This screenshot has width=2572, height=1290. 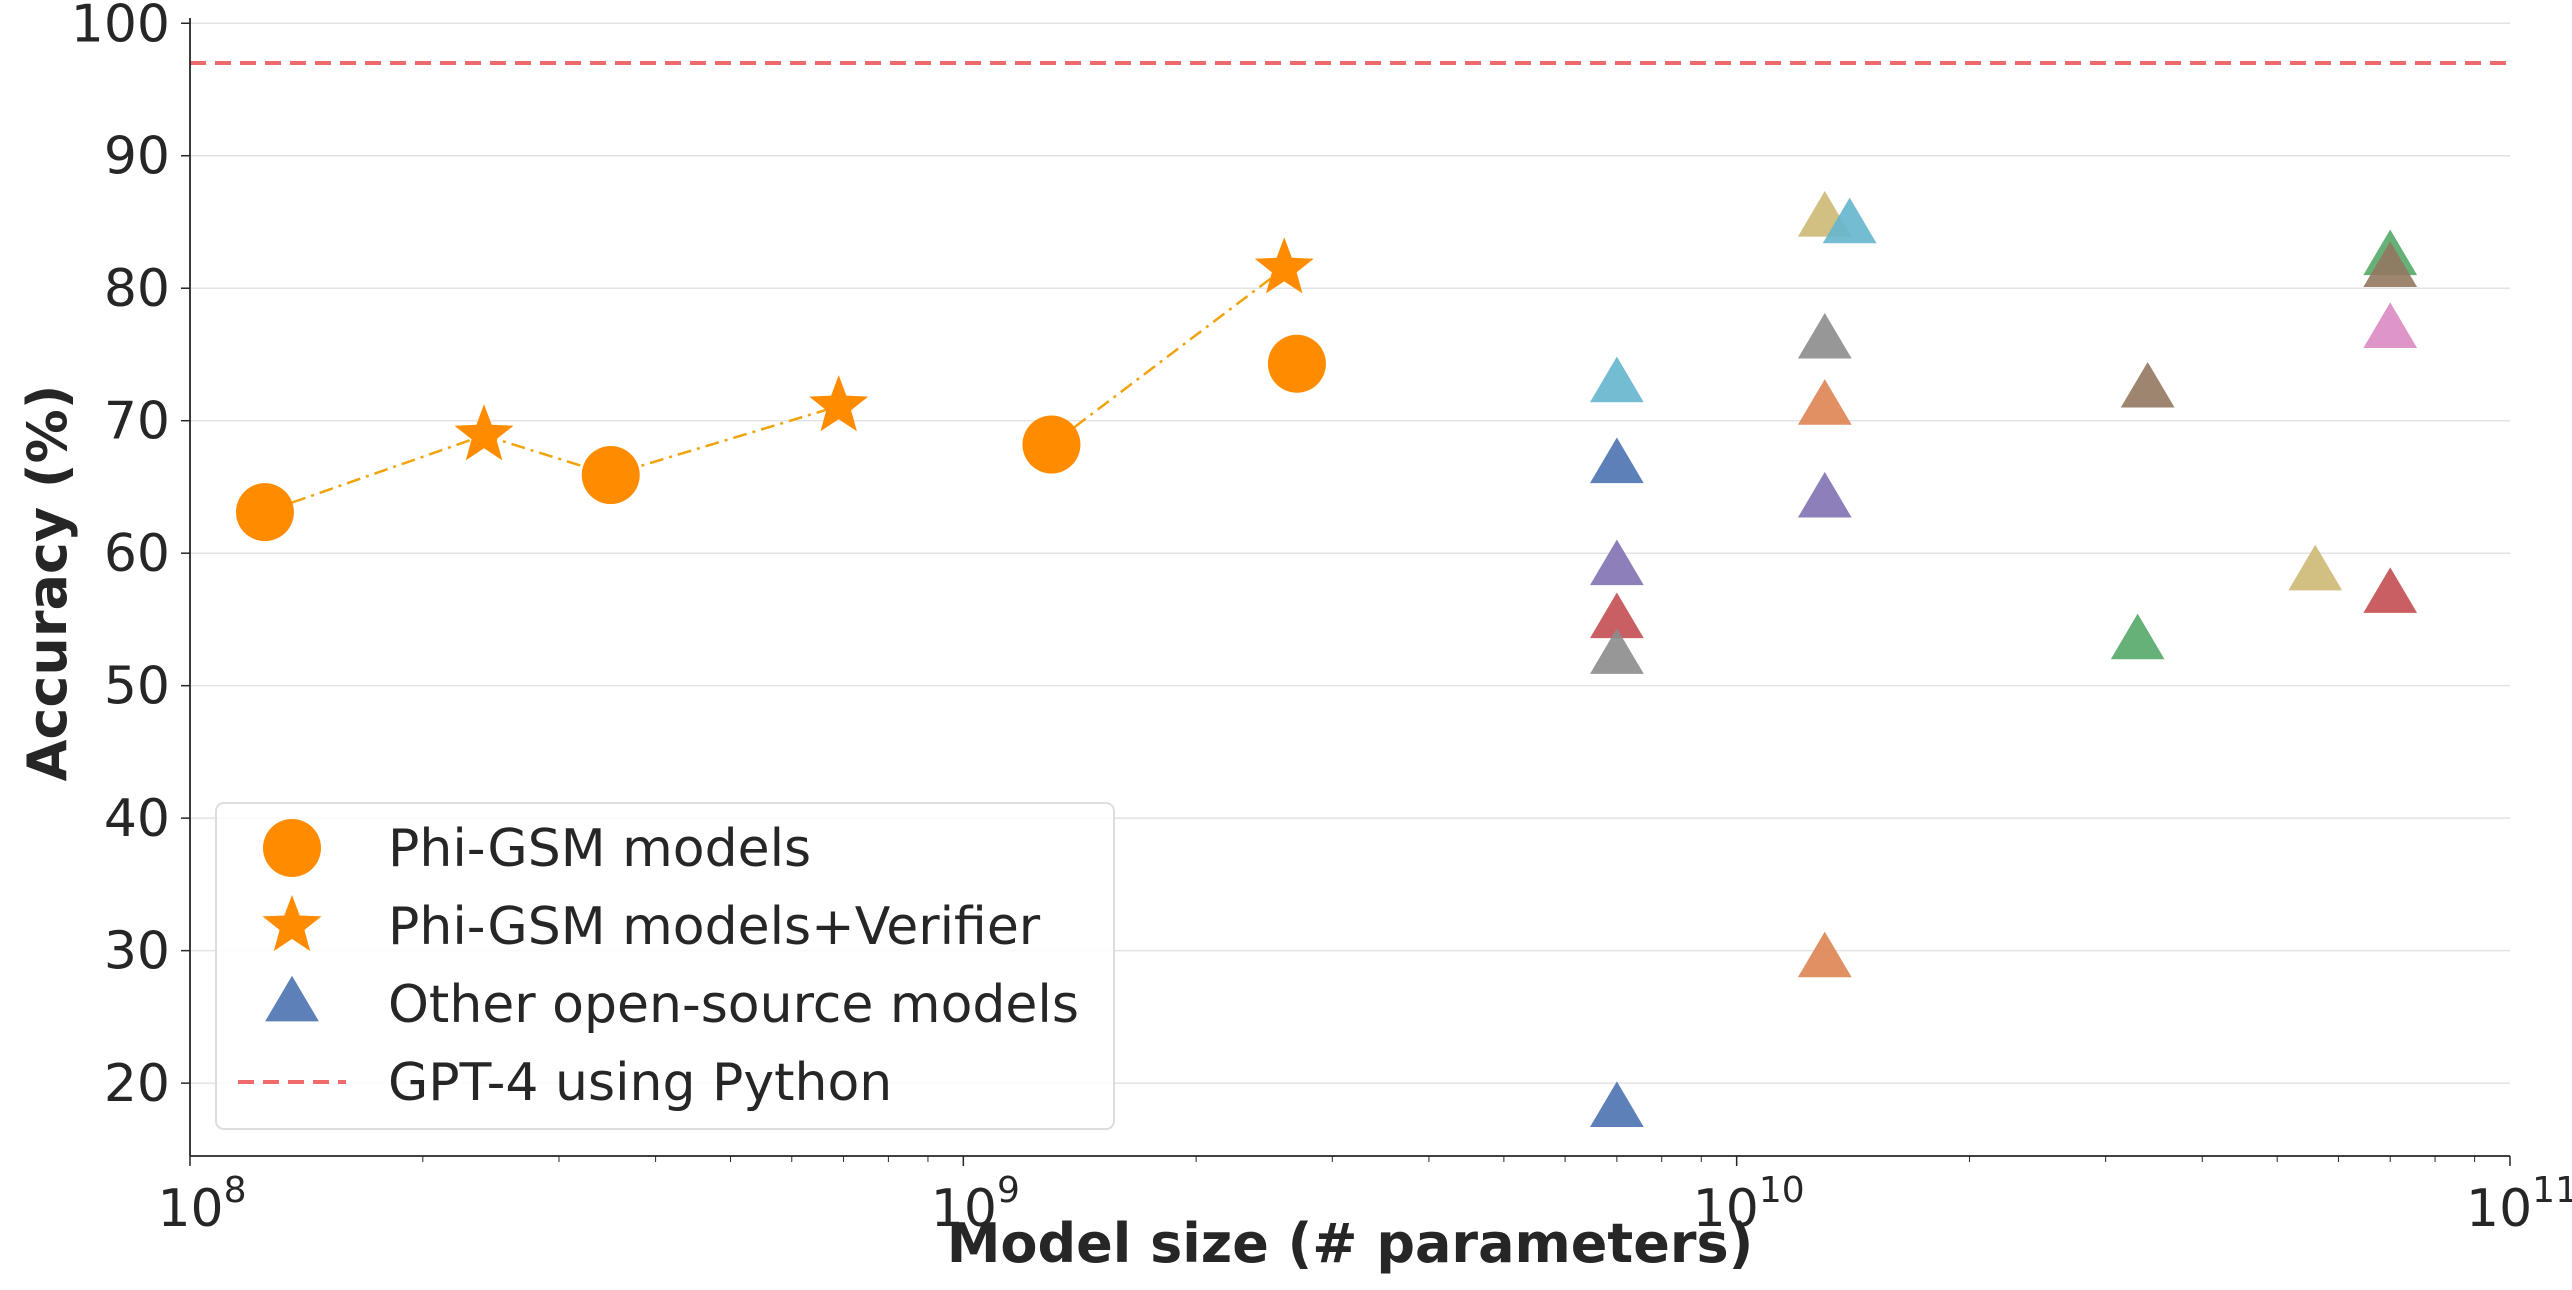 What do you see at coordinates (599, 849) in the screenshot?
I see `legend-label: Phi-GSM models` at bounding box center [599, 849].